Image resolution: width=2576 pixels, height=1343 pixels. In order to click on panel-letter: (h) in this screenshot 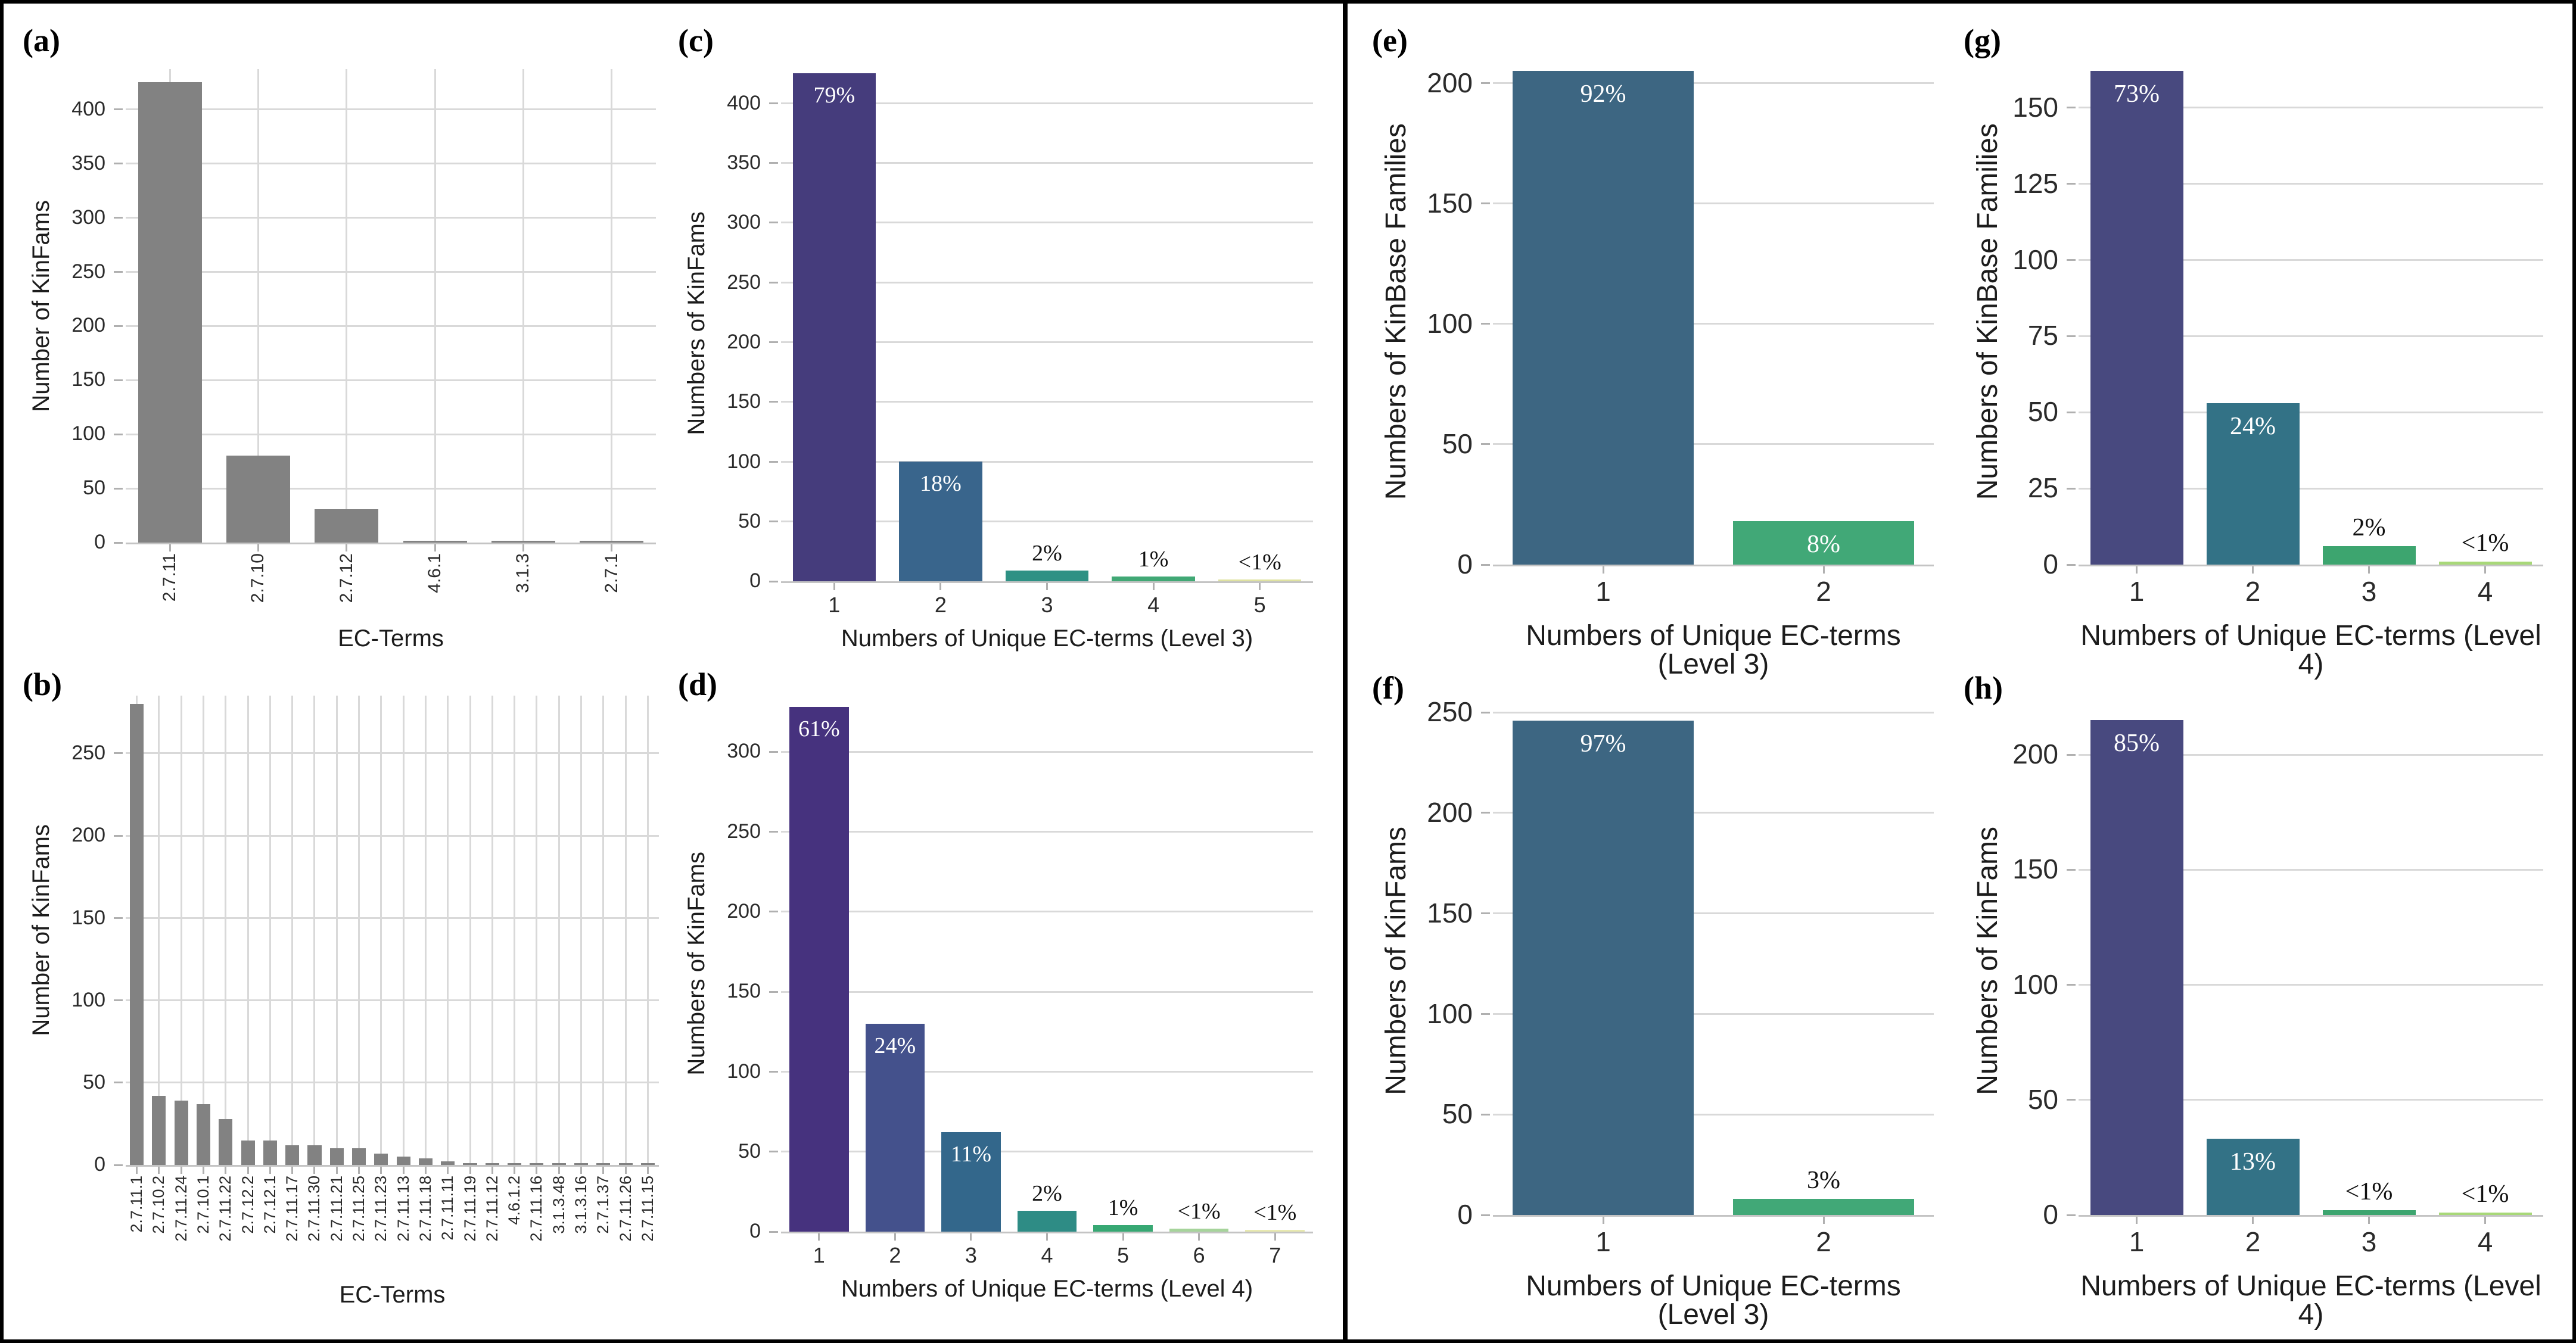, I will do `click(1983, 688)`.